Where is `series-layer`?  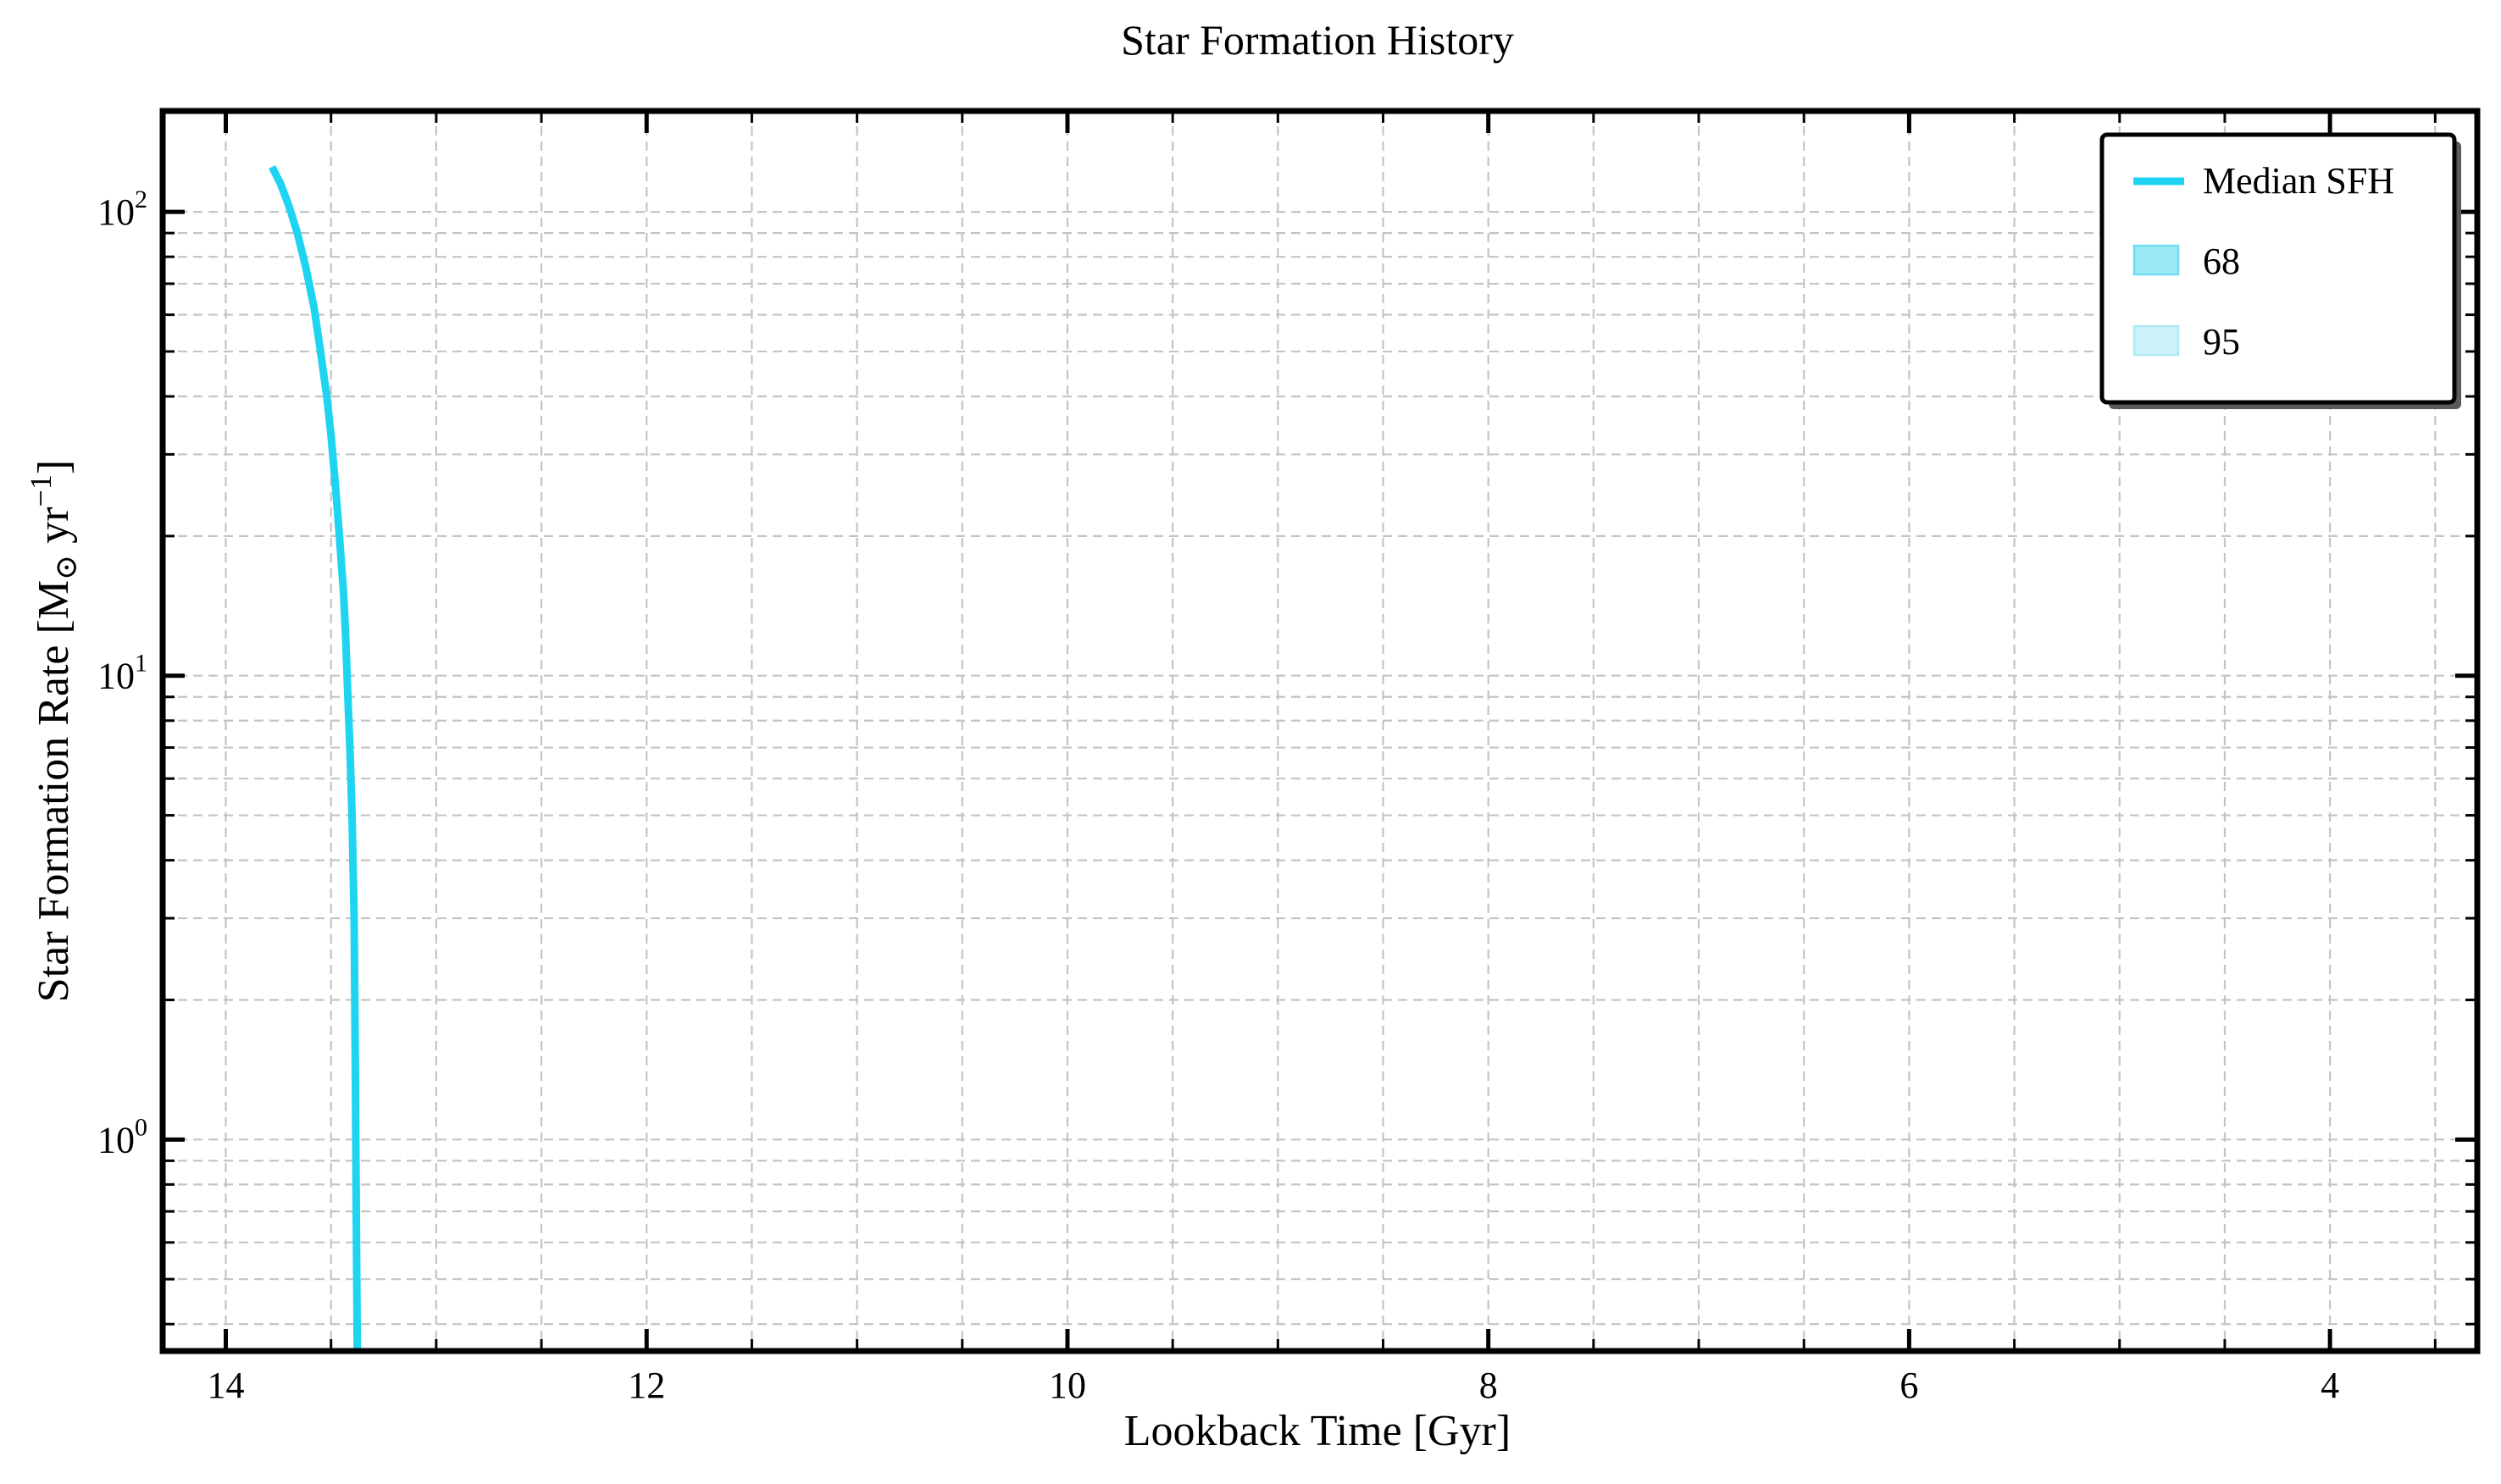 series-layer is located at coordinates (315, 758).